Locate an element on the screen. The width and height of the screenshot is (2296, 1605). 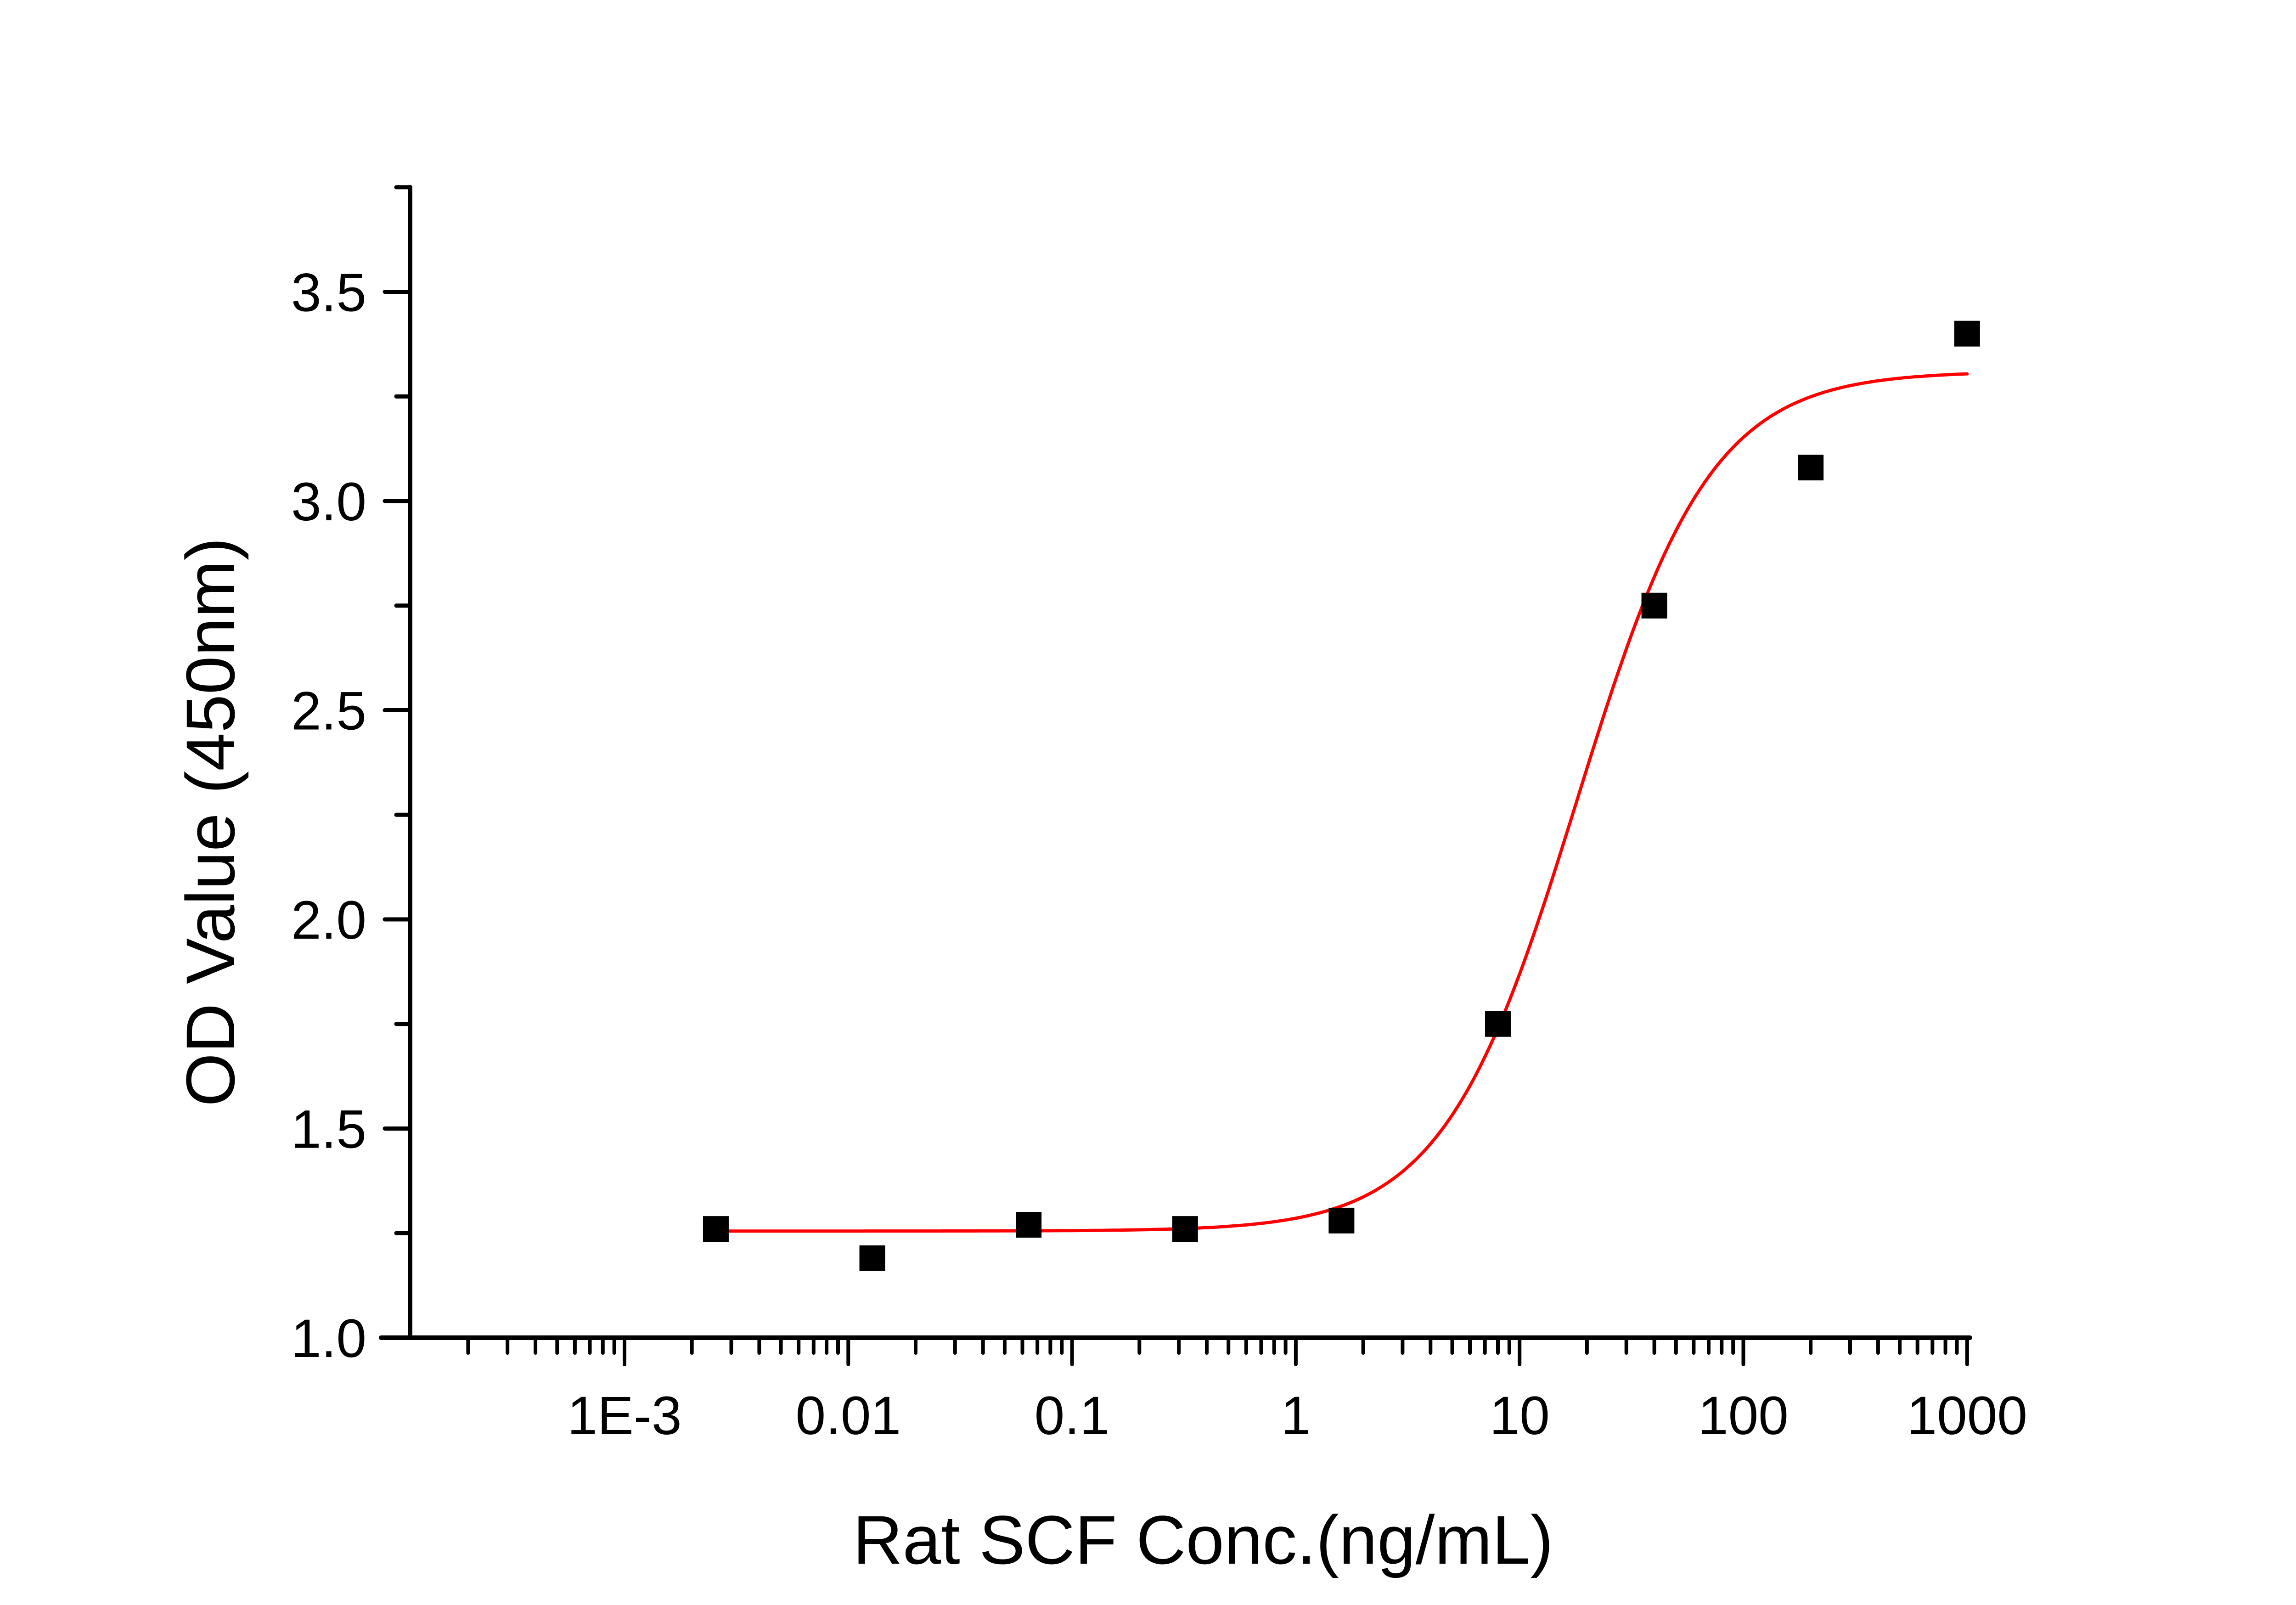
y-ticks: 1.0 1.5 2.0 2.5 3.0 3.5 is located at coordinates (352, 777).